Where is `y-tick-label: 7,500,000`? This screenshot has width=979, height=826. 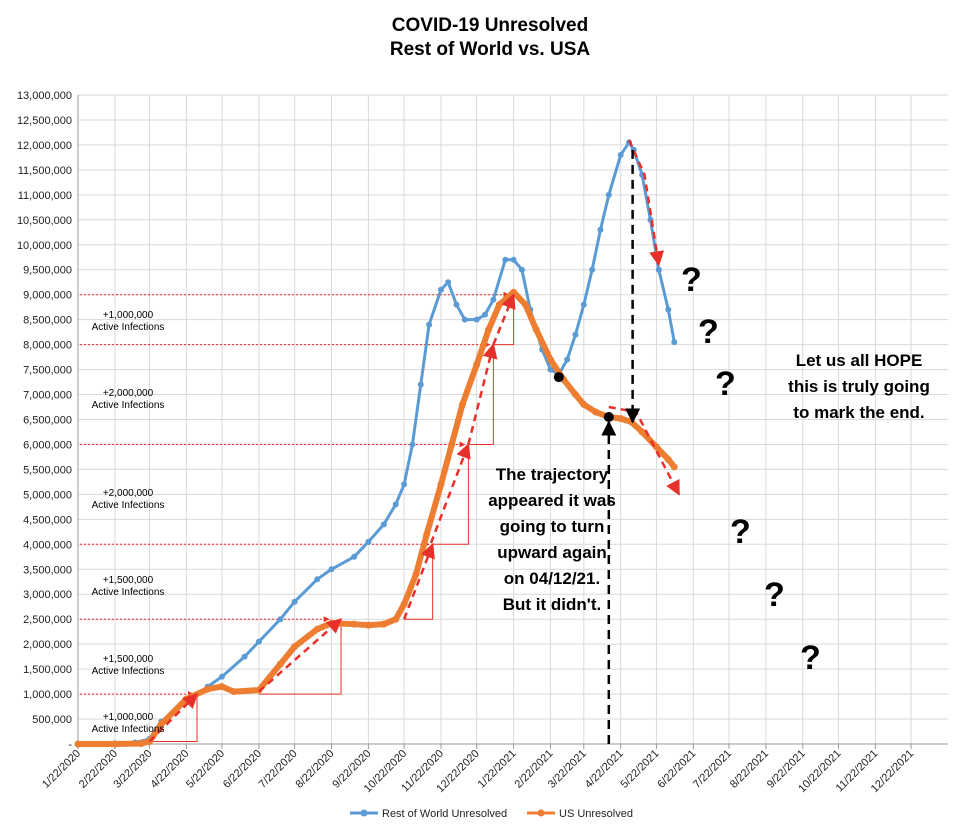 y-tick-label: 7,500,000 is located at coordinates (47, 371).